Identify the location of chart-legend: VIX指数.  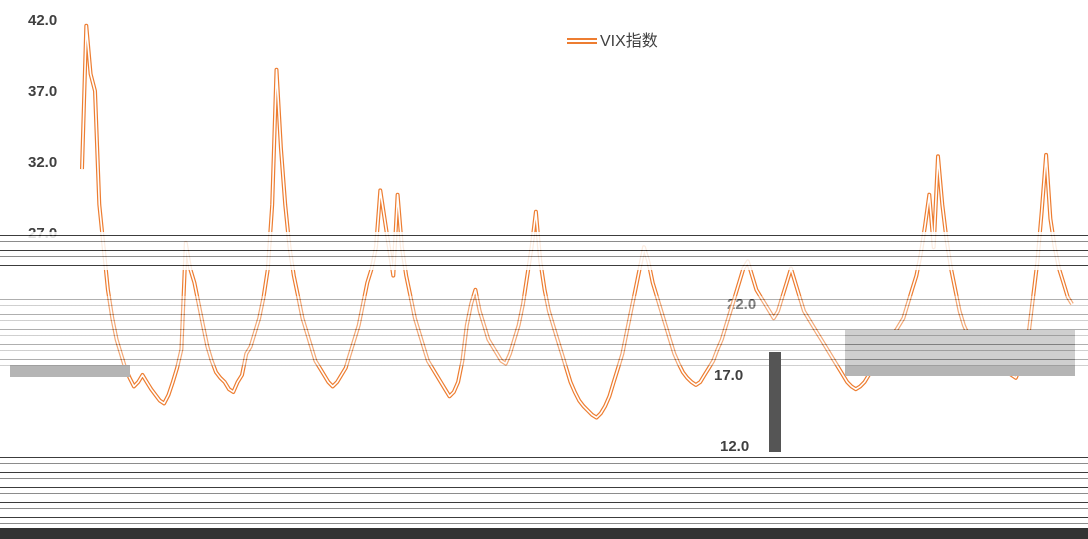
(612, 41).